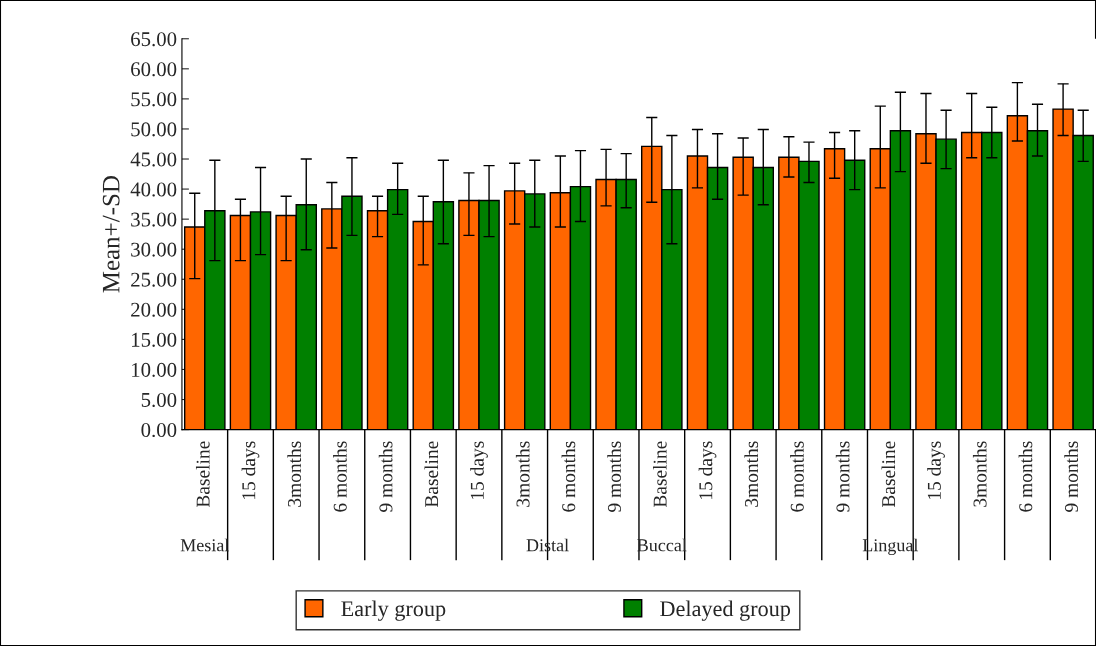 The height and width of the screenshot is (646, 1096). Describe the element at coordinates (153, 189) in the screenshot. I see `y-tick-label: 40.00` at that location.